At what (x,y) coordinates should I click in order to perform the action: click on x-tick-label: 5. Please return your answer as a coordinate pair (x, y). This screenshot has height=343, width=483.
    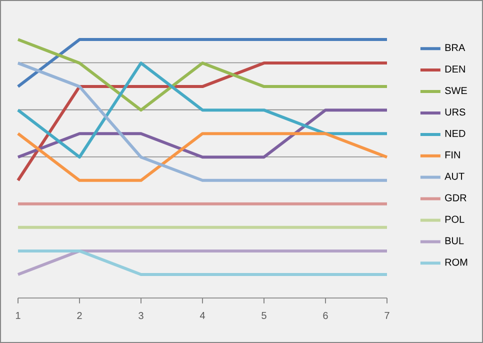
    Looking at the image, I should click on (264, 316).